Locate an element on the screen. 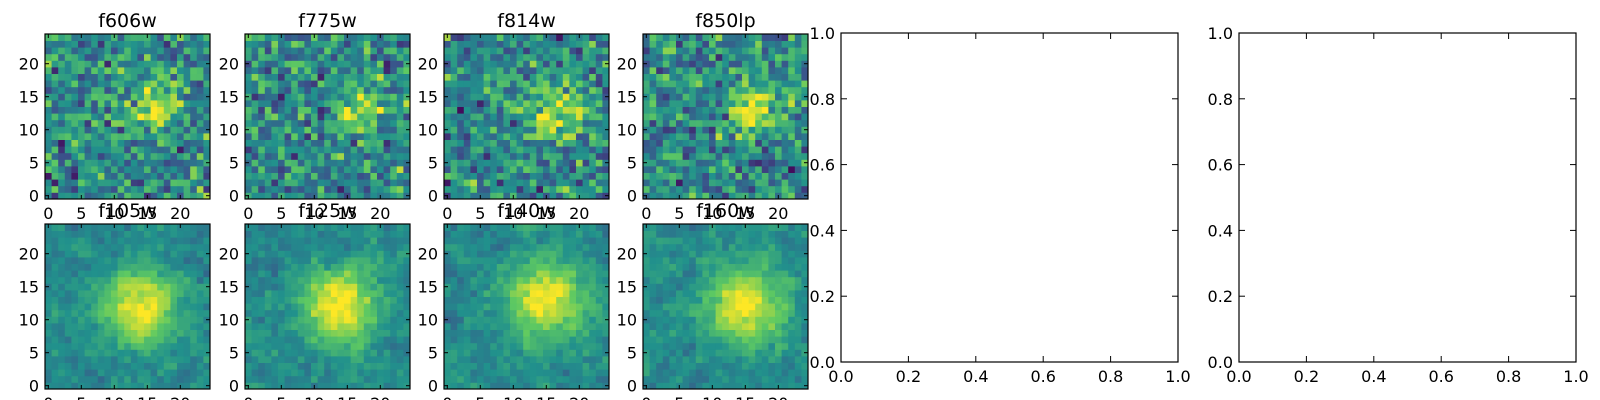 The height and width of the screenshot is (400, 1600). x-tick-label: 10 is located at coordinates (513, 213).